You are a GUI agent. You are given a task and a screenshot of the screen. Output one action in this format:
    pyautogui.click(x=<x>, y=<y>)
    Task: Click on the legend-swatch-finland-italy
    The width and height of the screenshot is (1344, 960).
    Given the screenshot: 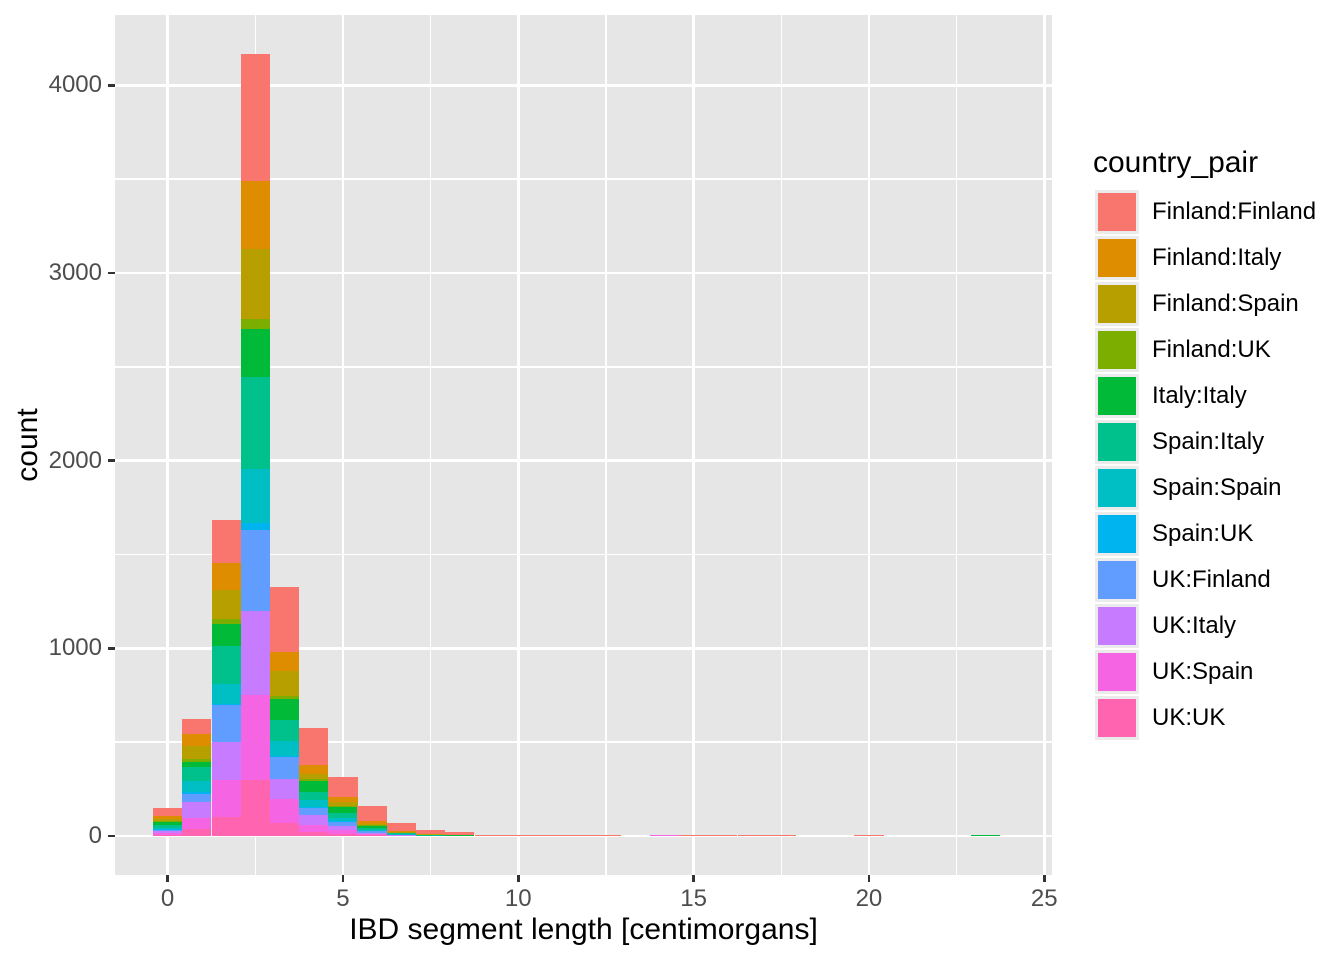 What is the action you would take?
    pyautogui.click(x=1117, y=258)
    